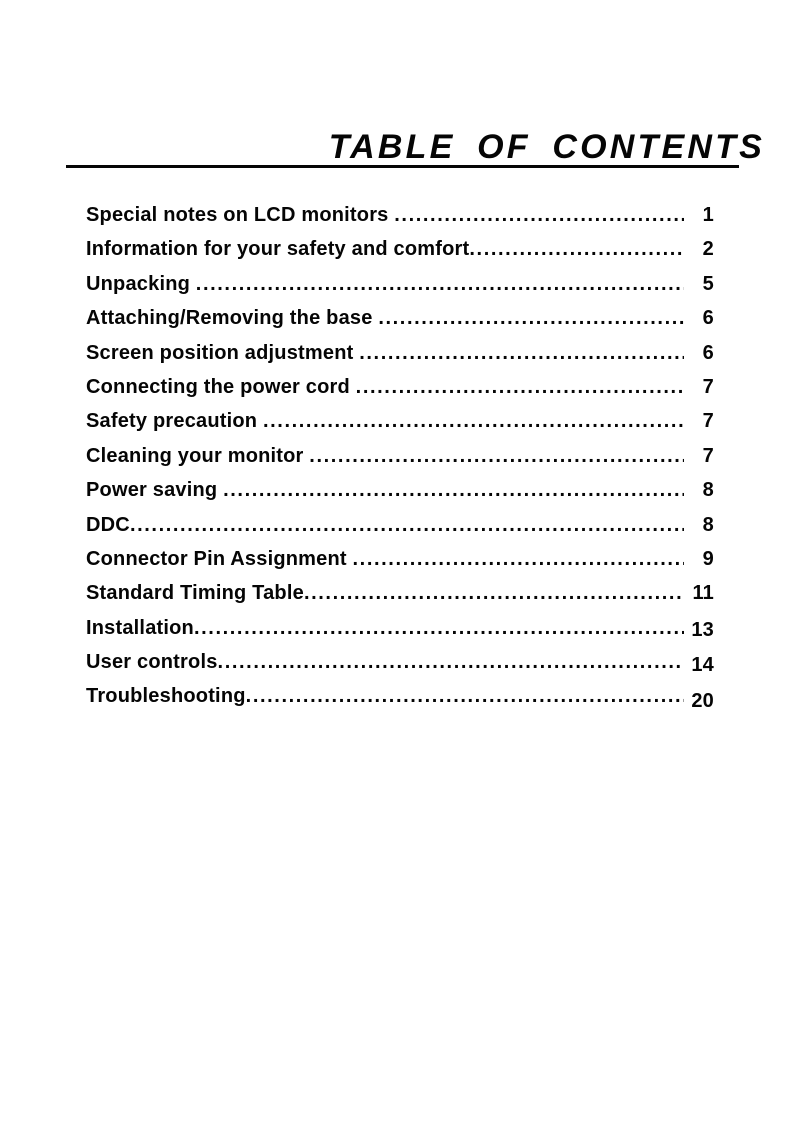 The width and height of the screenshot is (802, 1138). What do you see at coordinates (402, 166) in the screenshot?
I see `title-underline` at bounding box center [402, 166].